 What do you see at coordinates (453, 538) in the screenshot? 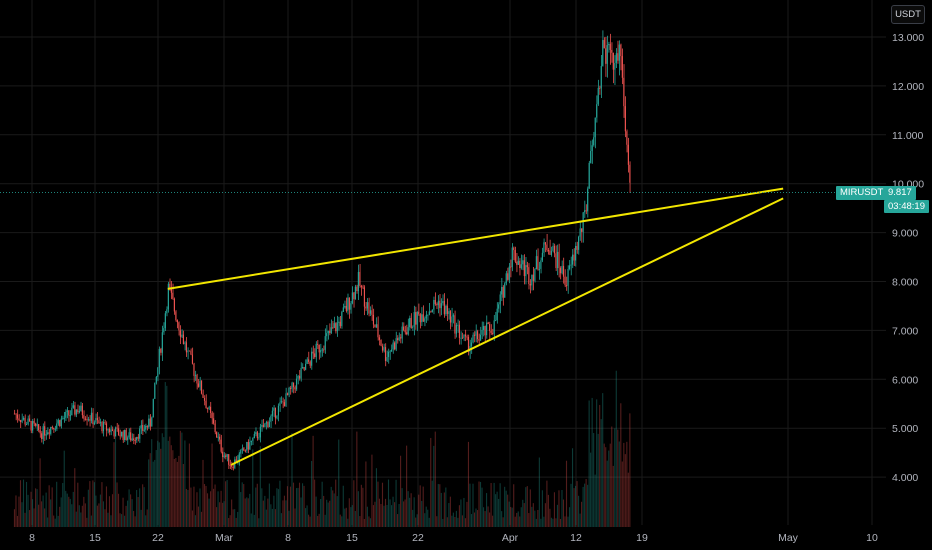
I see `time-axis: 8 15 22 Mar 8 15 22 Apr 12 19 May 10` at bounding box center [453, 538].